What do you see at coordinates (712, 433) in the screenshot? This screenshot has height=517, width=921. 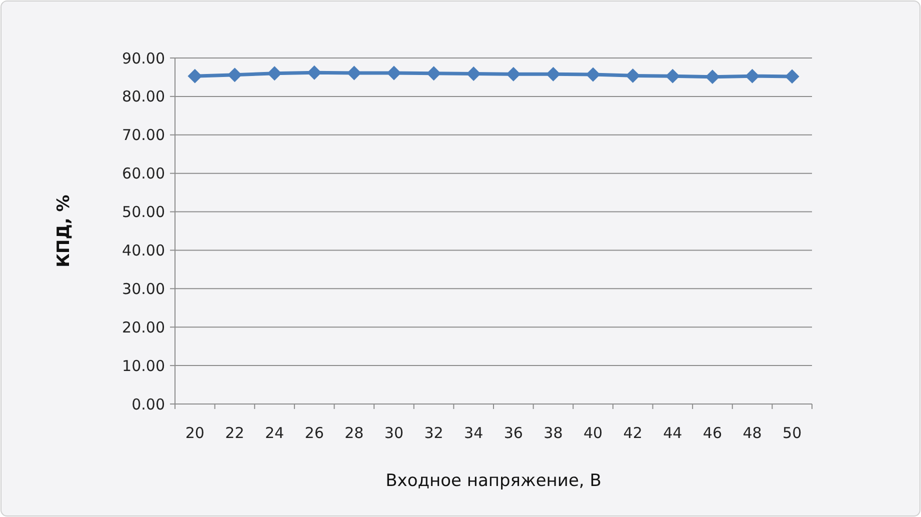 I see `x-tick-label: 46` at bounding box center [712, 433].